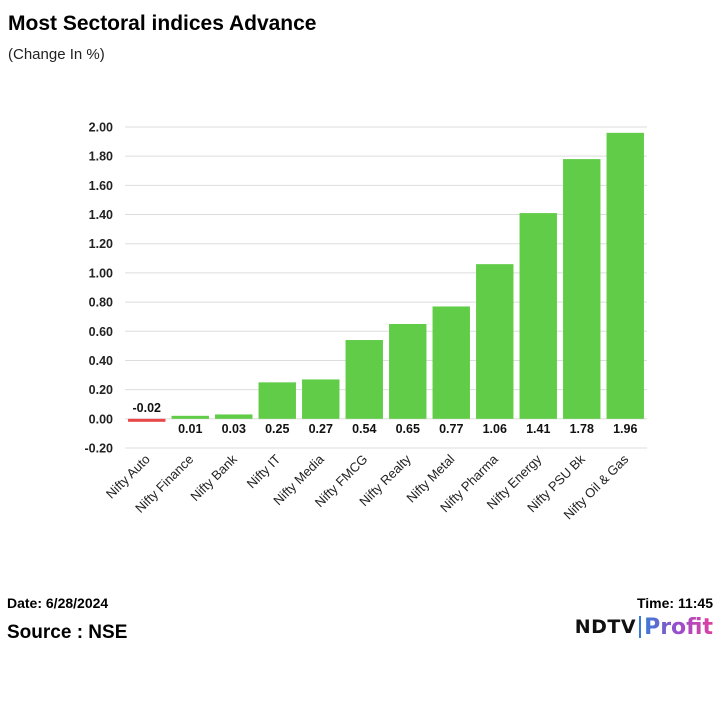 The image size is (720, 720). Describe the element at coordinates (101, 186) in the screenshot. I see `y-tick-label: 1.60` at that location.